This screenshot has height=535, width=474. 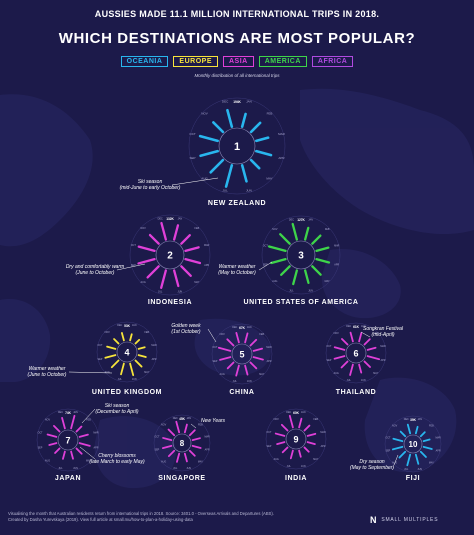 What do you see at coordinates (127, 392) in the screenshot?
I see `destination-name: UNITED KINGDOM` at bounding box center [127, 392].